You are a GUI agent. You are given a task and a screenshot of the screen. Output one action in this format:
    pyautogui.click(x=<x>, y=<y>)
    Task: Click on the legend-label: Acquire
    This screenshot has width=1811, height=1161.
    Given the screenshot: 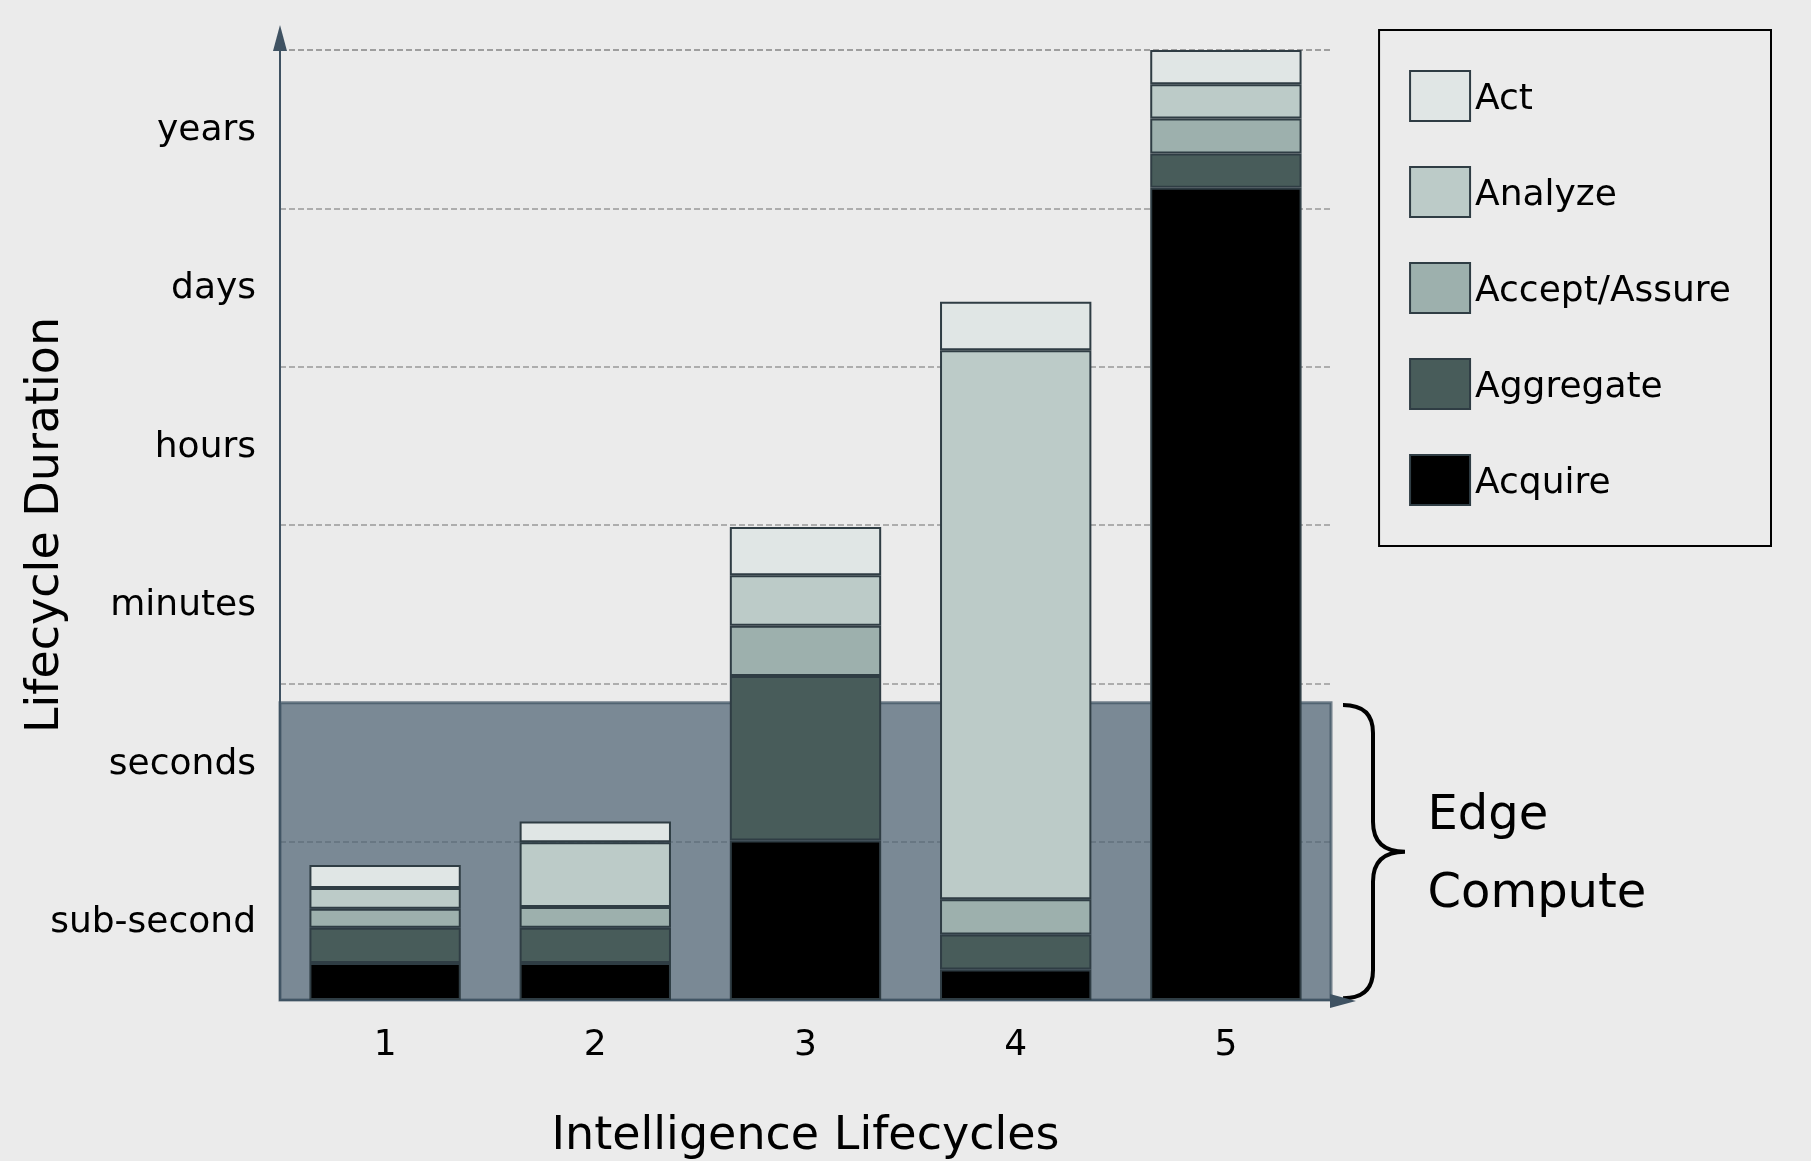 What is the action you would take?
    pyautogui.click(x=1543, y=480)
    